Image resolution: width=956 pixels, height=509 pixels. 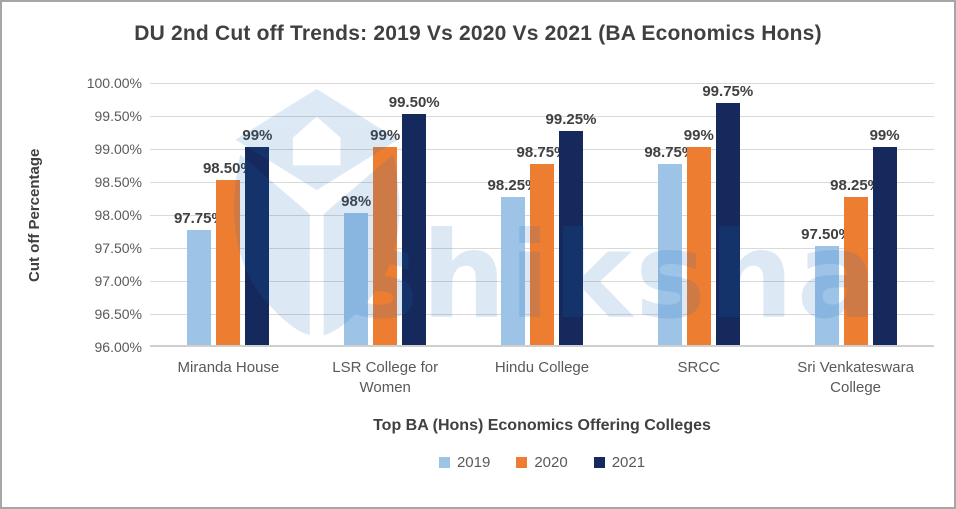 What do you see at coordinates (855, 270) in the screenshot?
I see `bar-2020-sri-venkateswara-college` at bounding box center [855, 270].